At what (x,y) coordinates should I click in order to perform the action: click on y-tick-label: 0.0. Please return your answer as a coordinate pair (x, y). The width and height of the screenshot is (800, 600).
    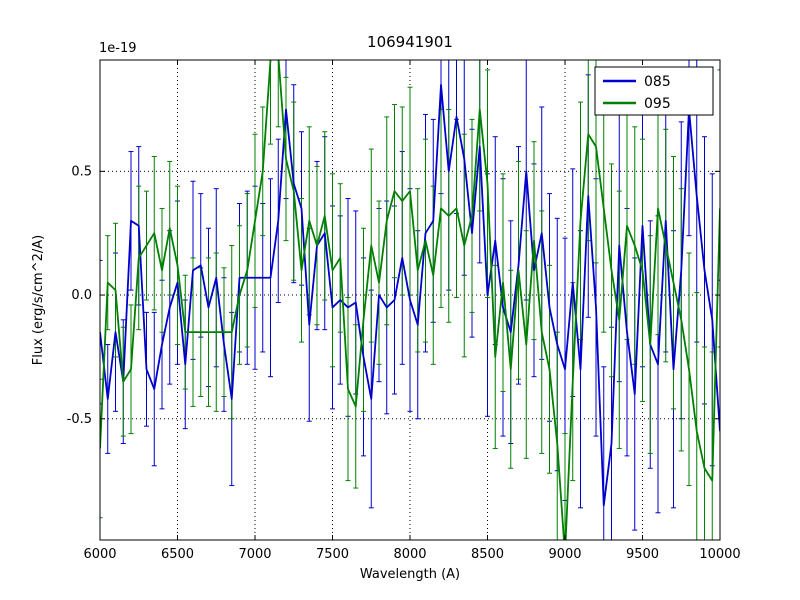
    Looking at the image, I should click on (81, 295).